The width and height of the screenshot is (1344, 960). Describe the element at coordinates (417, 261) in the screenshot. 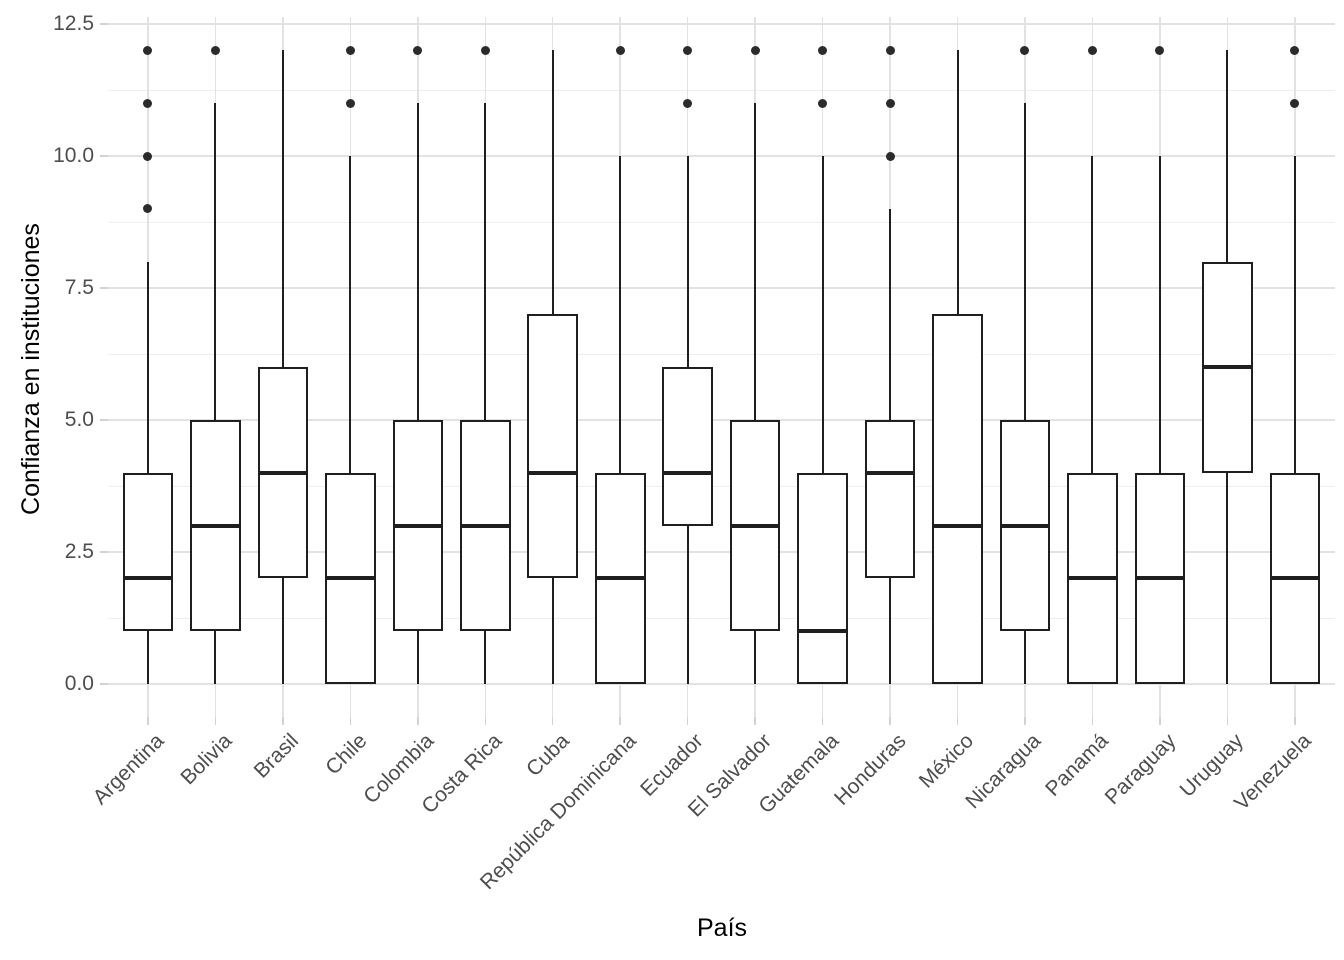

I see `whisker-upper-colombia` at that location.